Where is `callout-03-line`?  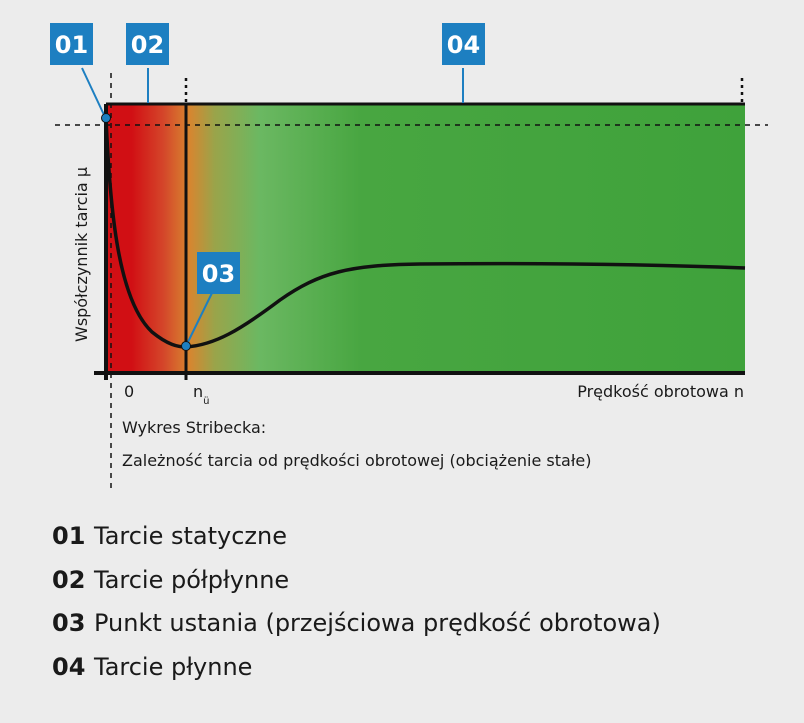 callout-03-line is located at coordinates (199, 319).